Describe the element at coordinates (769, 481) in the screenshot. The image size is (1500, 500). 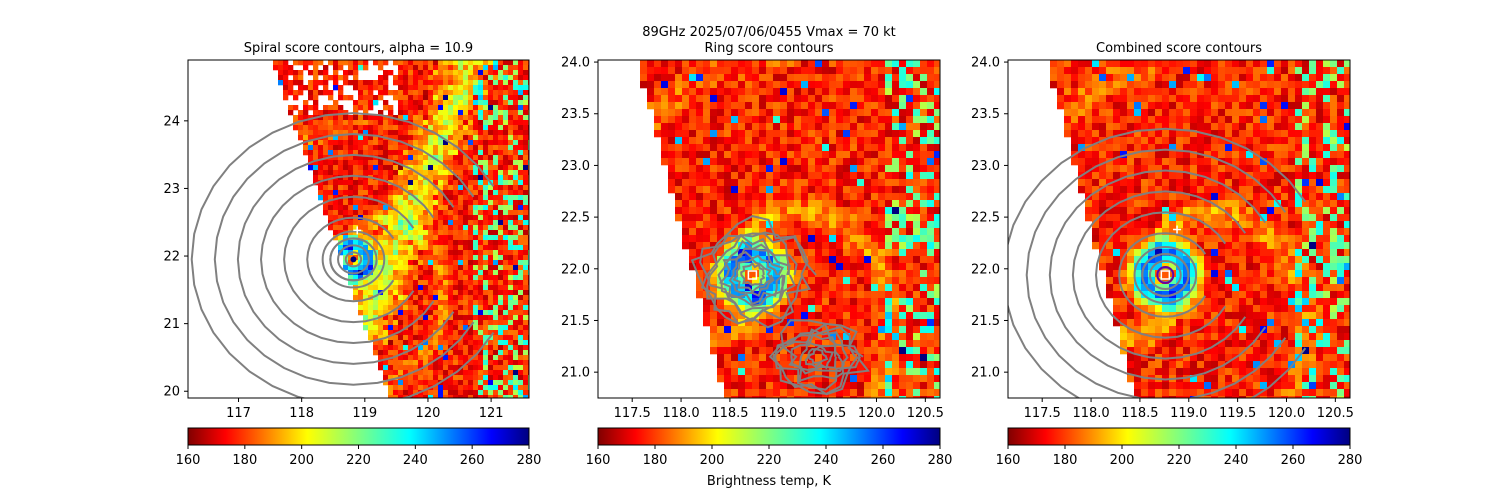
I see `colorbar-label: Brightness temp, K` at that location.